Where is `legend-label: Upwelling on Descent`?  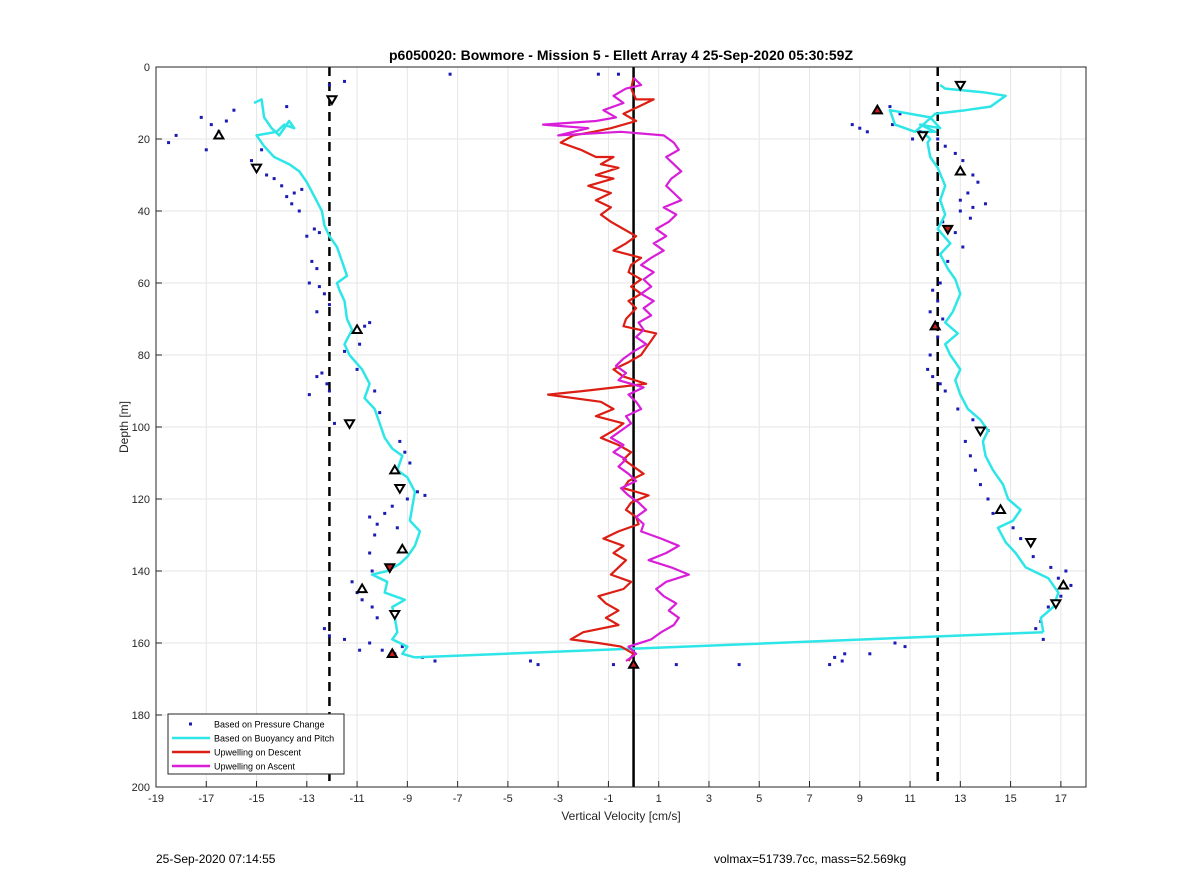
legend-label: Upwelling on Descent is located at coordinates (258, 753).